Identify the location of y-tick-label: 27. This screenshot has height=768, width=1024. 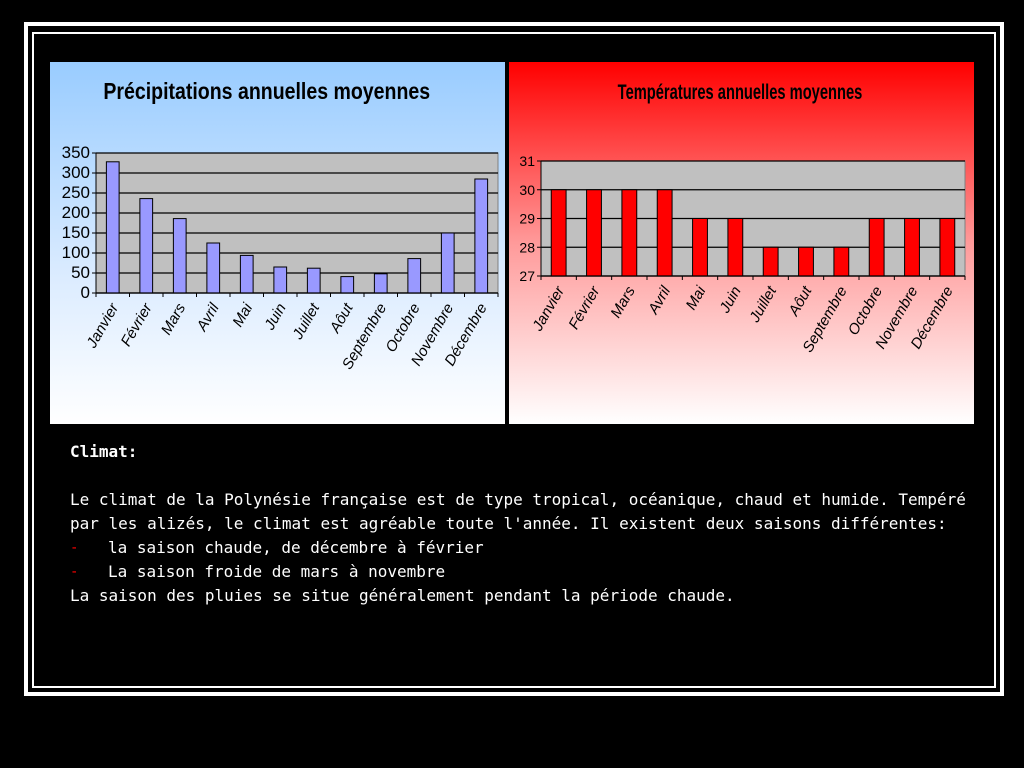
(527, 276).